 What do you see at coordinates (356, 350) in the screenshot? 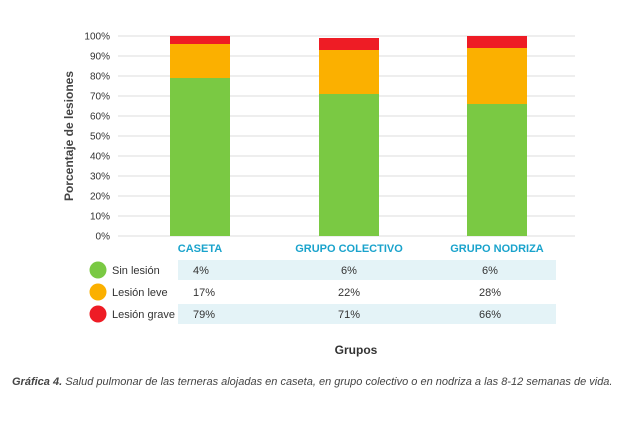
I see `x-axis-label: Grupos` at bounding box center [356, 350].